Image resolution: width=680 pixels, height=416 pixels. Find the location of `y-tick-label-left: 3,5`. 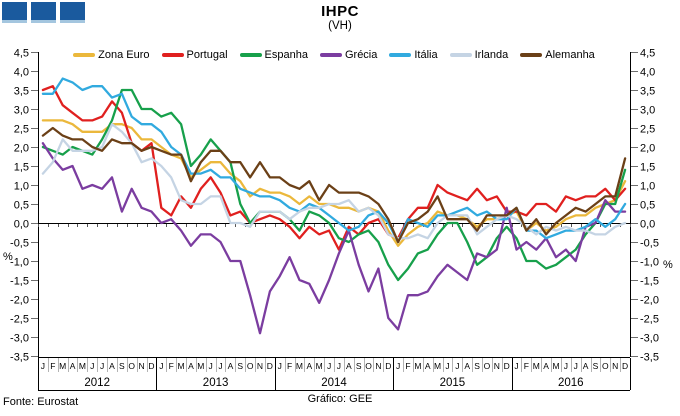

y-tick-label-left: 3,5 is located at coordinates (21, 92).